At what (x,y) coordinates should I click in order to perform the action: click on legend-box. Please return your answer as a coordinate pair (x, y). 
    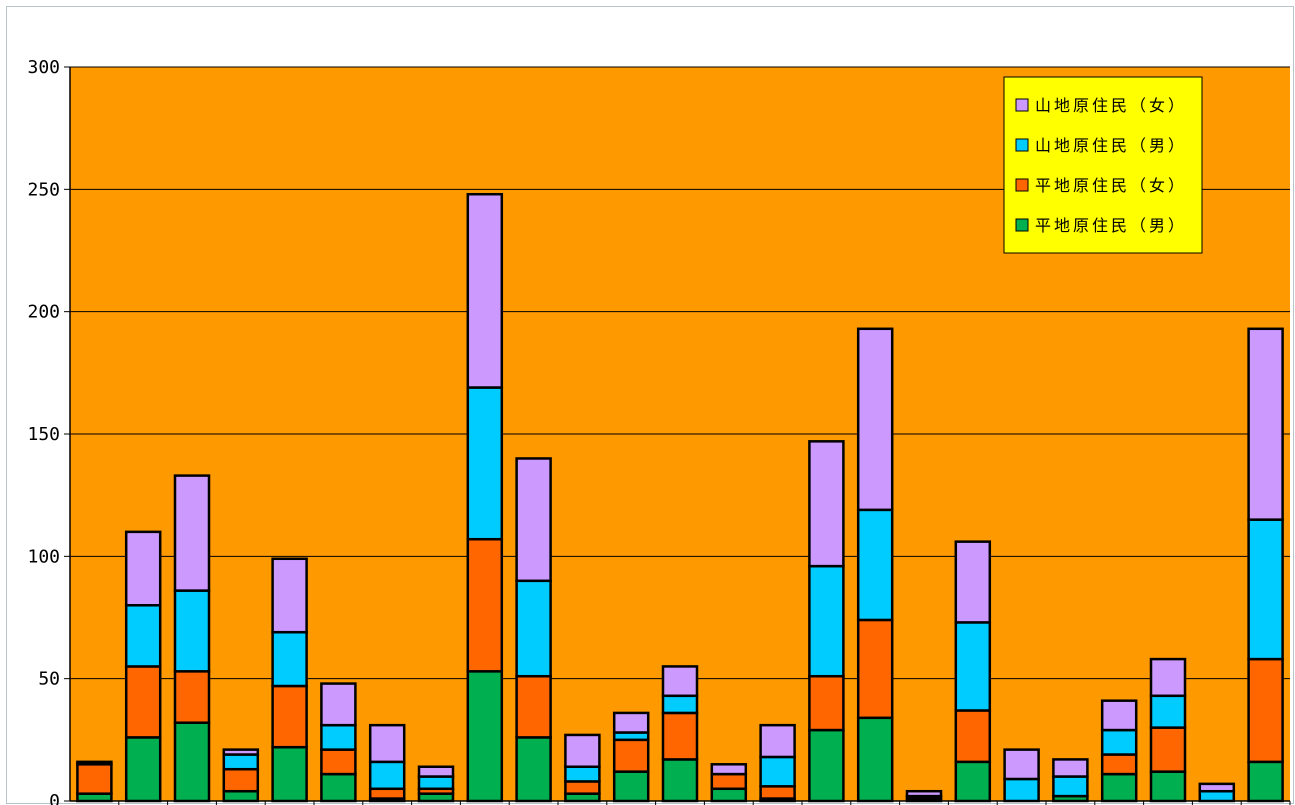
    Looking at the image, I should click on (1103, 165).